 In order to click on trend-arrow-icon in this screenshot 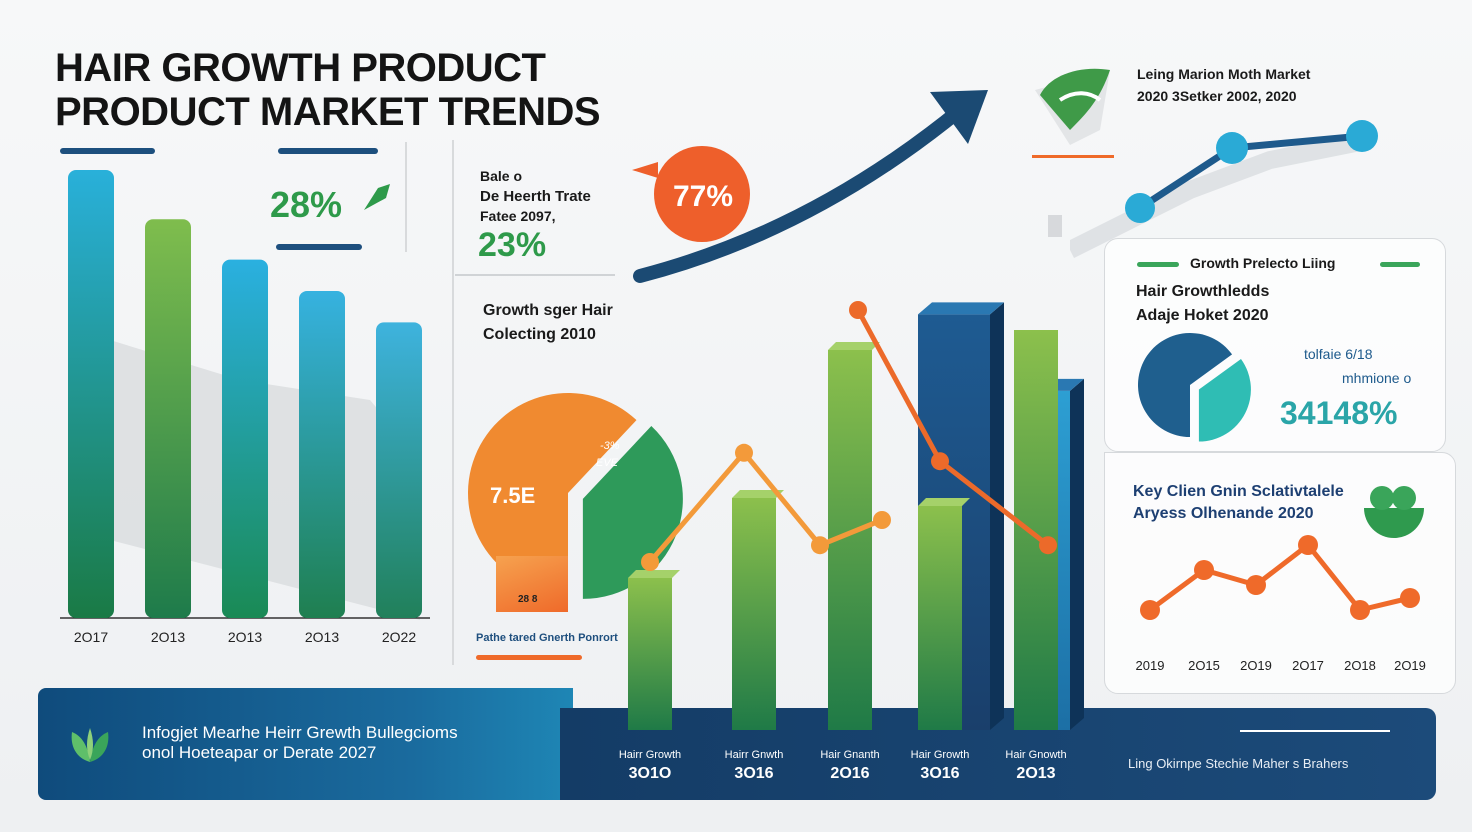, I will do `click(810, 186)`.